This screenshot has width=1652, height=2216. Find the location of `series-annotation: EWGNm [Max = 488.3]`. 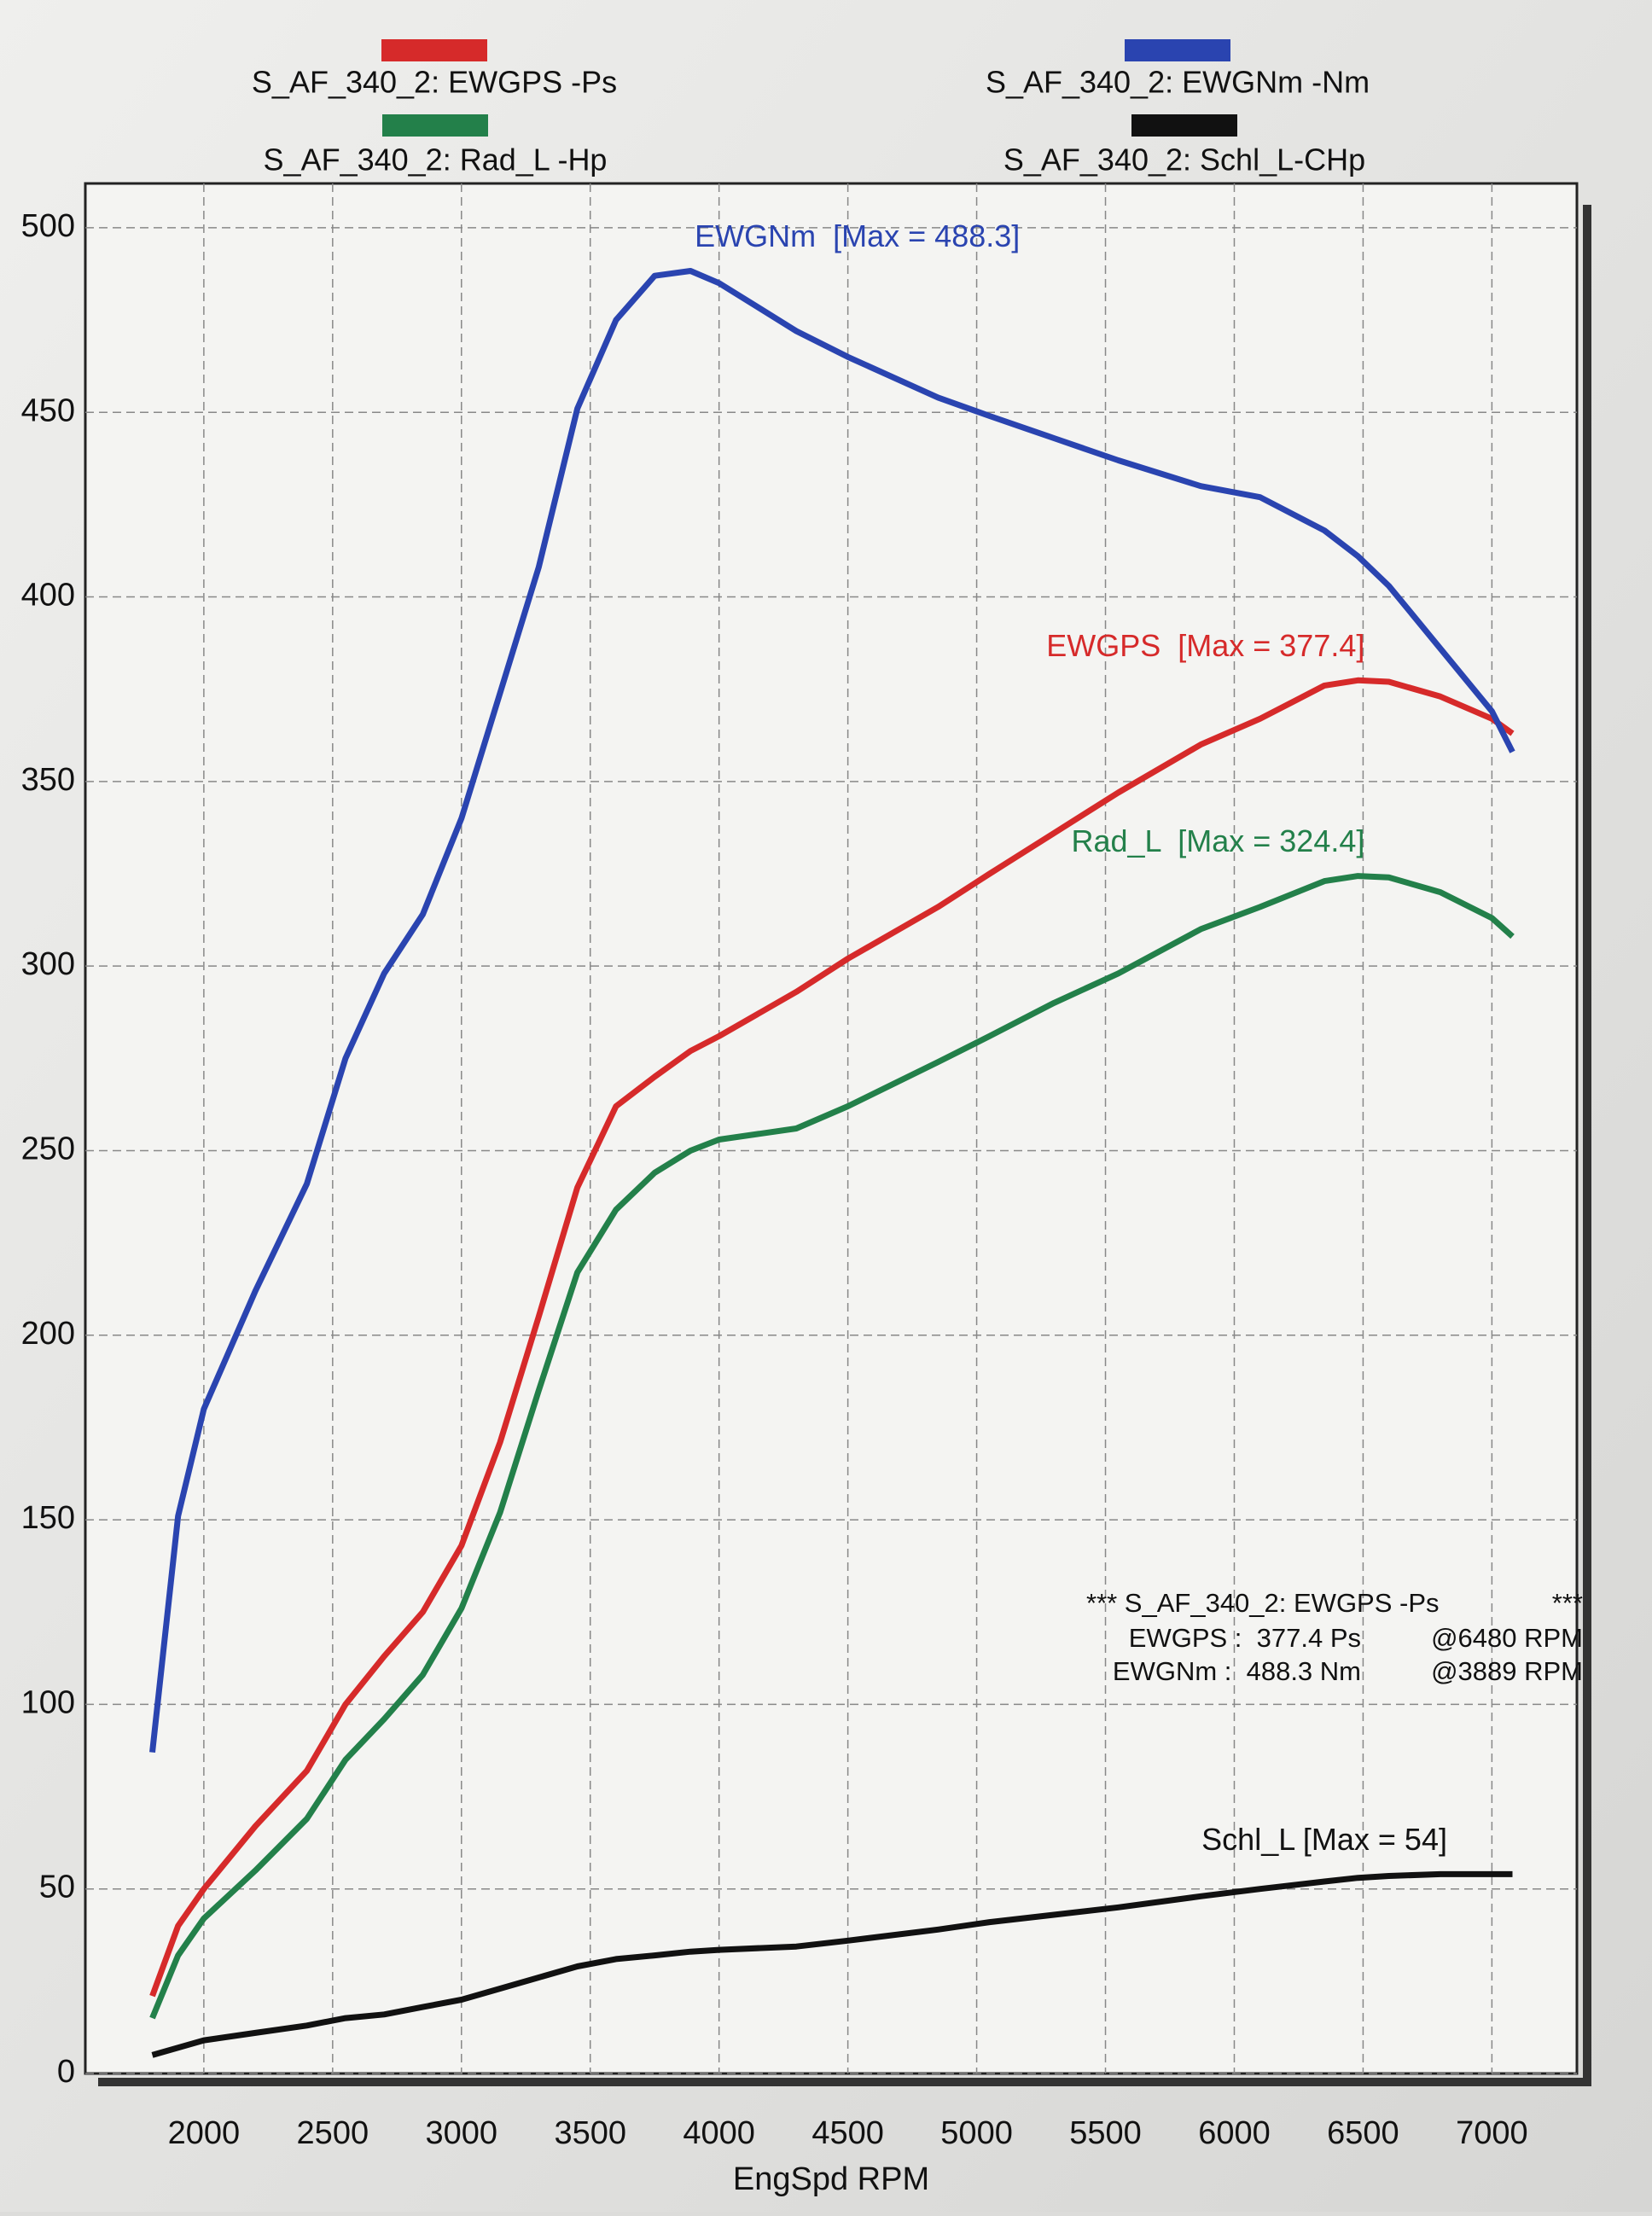

series-annotation: EWGNm [Max = 488.3] is located at coordinates (857, 235).